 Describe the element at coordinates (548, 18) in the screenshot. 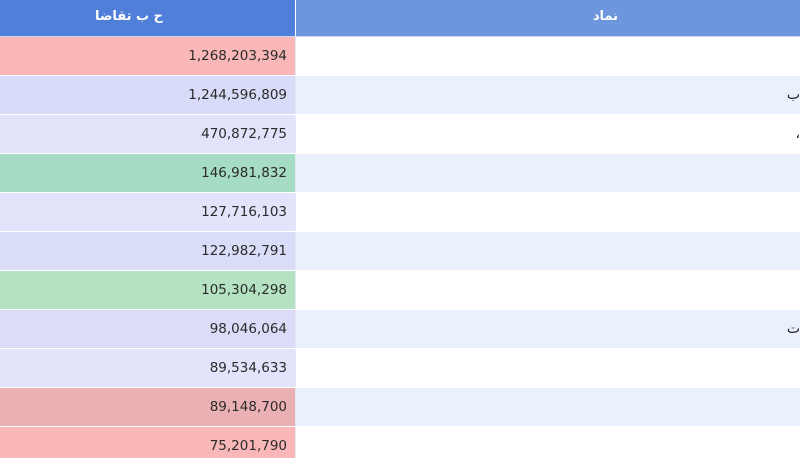

I see `column-header-symbol: نماد` at that location.